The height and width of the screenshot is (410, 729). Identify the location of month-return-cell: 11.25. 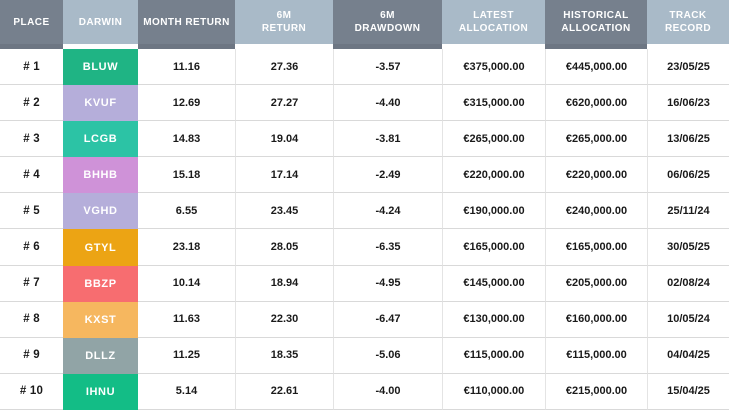
(186, 355).